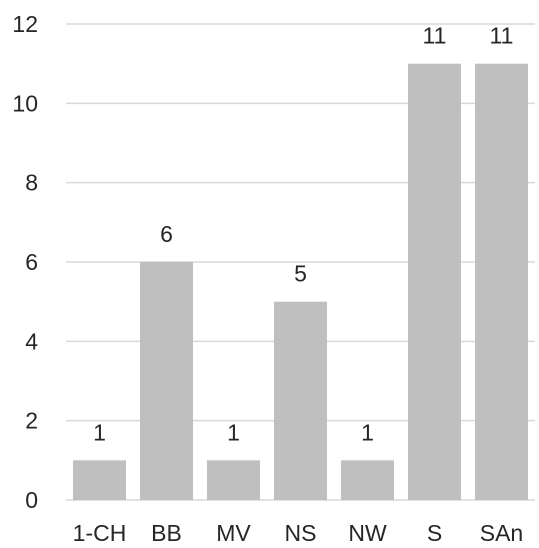 Image resolution: width=539 pixels, height=548 pixels. I want to click on bar-BB, so click(166, 381).